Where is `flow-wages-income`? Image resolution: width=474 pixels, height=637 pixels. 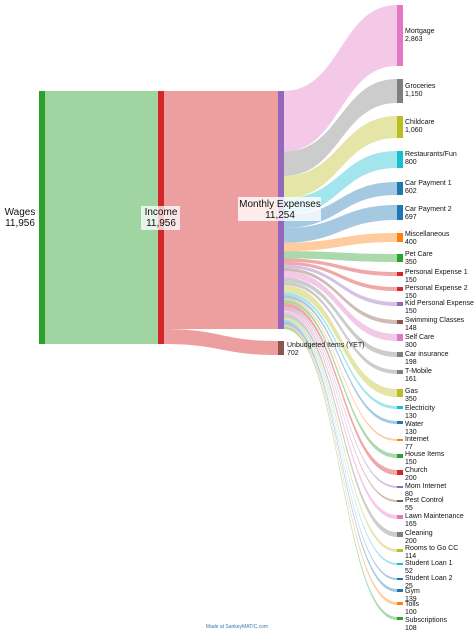 flow-wages-income is located at coordinates (101, 217).